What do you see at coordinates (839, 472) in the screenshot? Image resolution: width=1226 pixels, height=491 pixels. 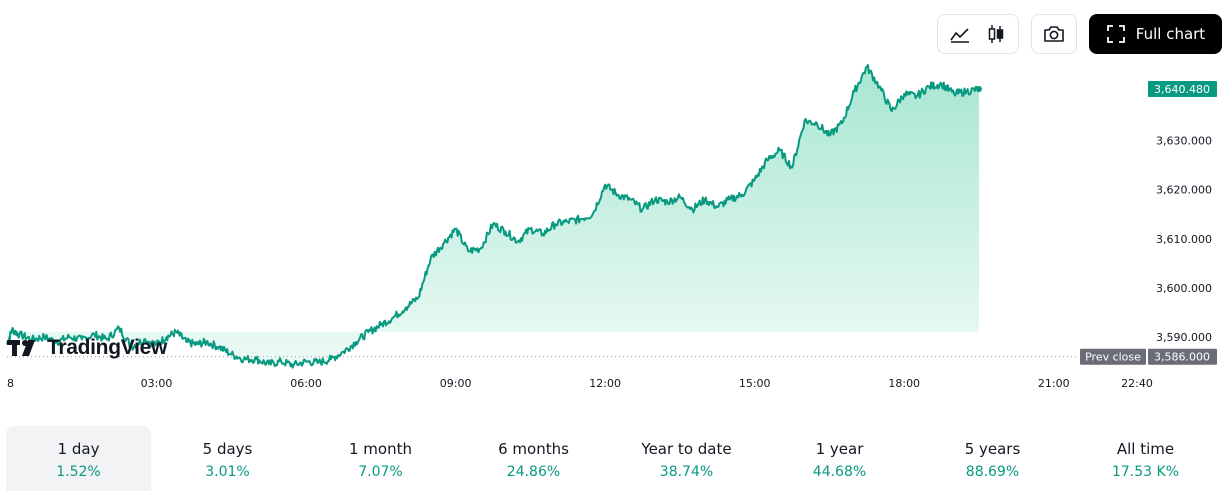 I see `period-change-value: 44.68%` at bounding box center [839, 472].